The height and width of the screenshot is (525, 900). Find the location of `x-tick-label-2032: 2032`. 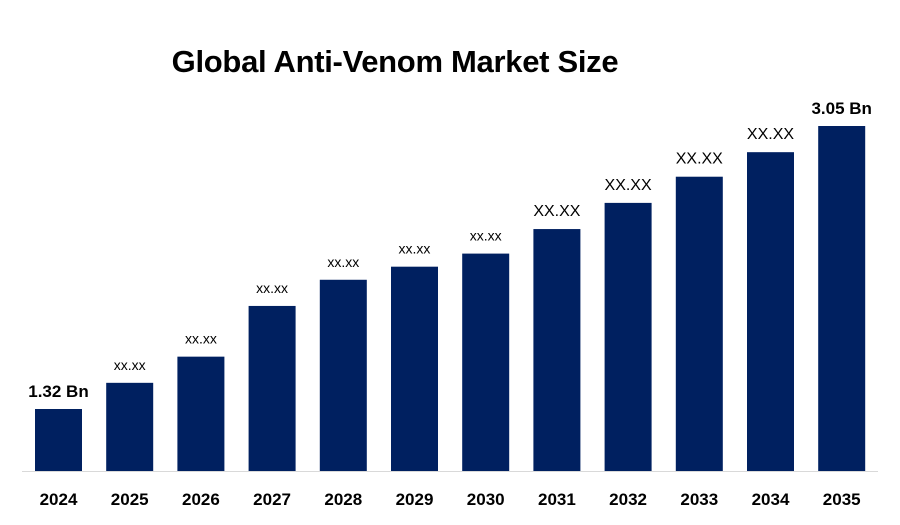

x-tick-label-2032: 2032 is located at coordinates (628, 499).